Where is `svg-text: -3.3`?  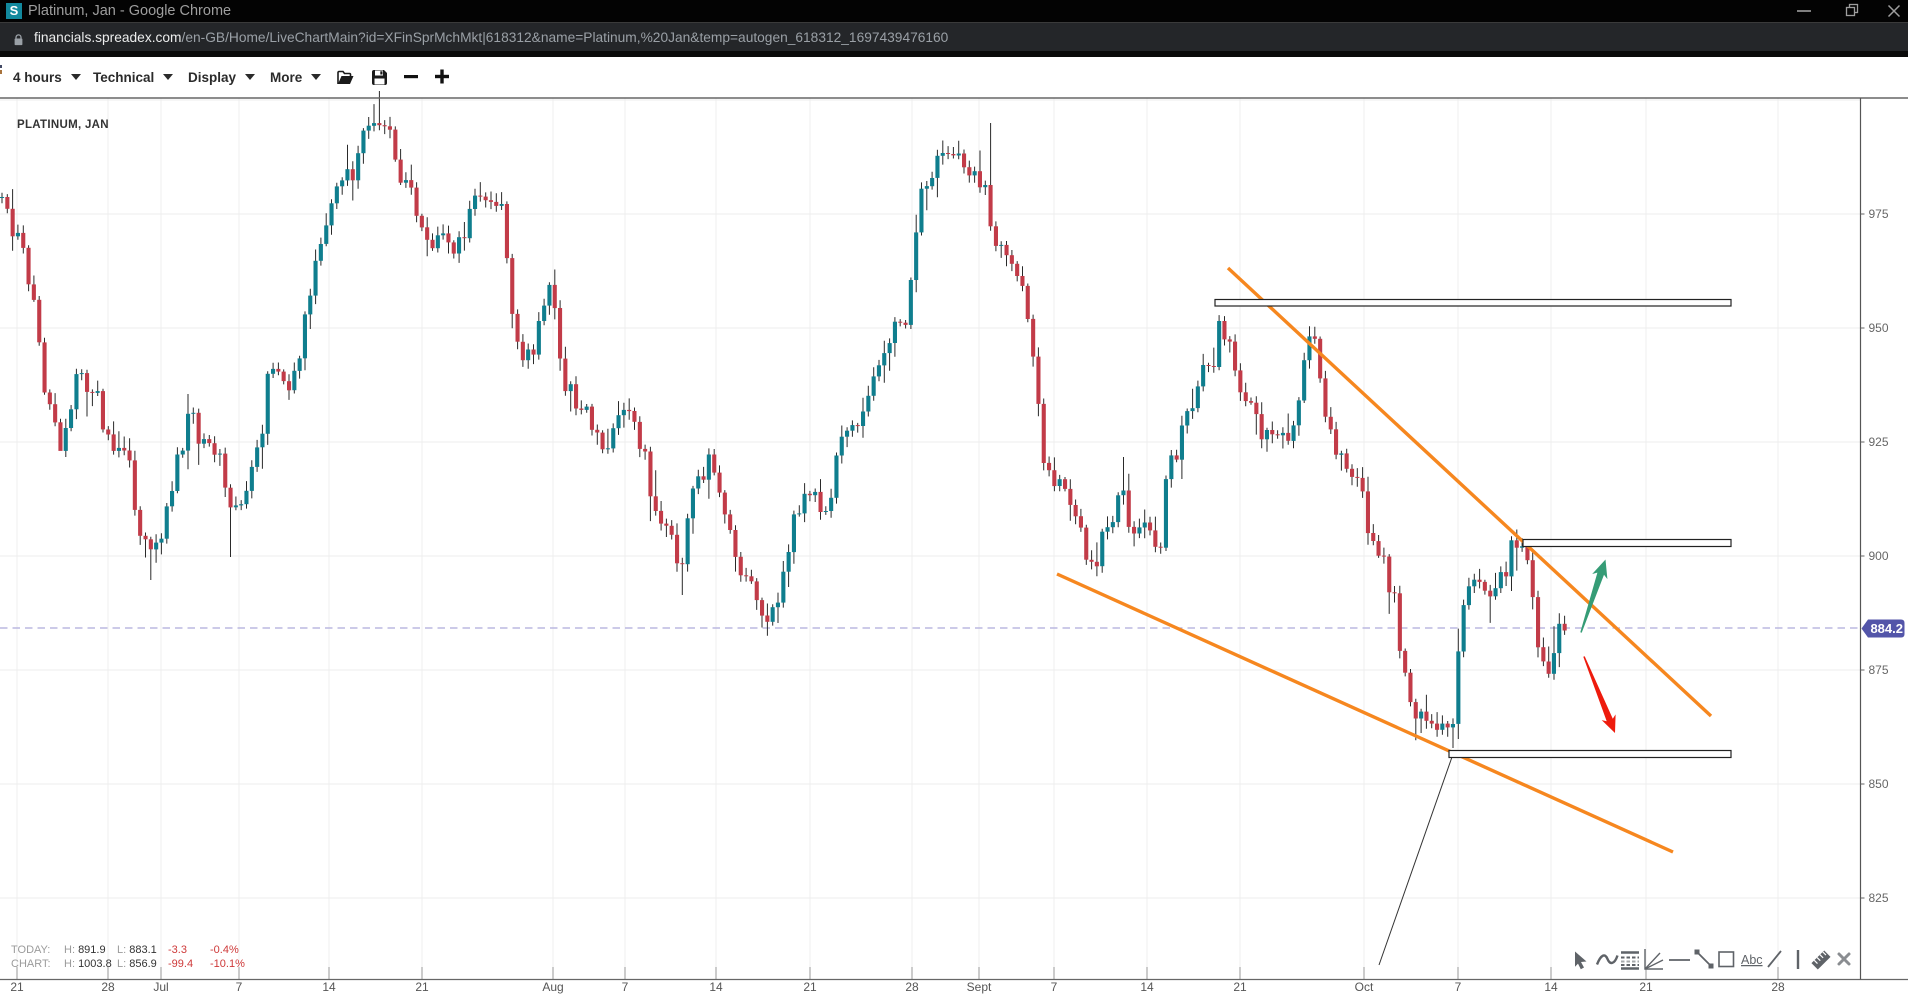
svg-text: -3.3 is located at coordinates (177, 950).